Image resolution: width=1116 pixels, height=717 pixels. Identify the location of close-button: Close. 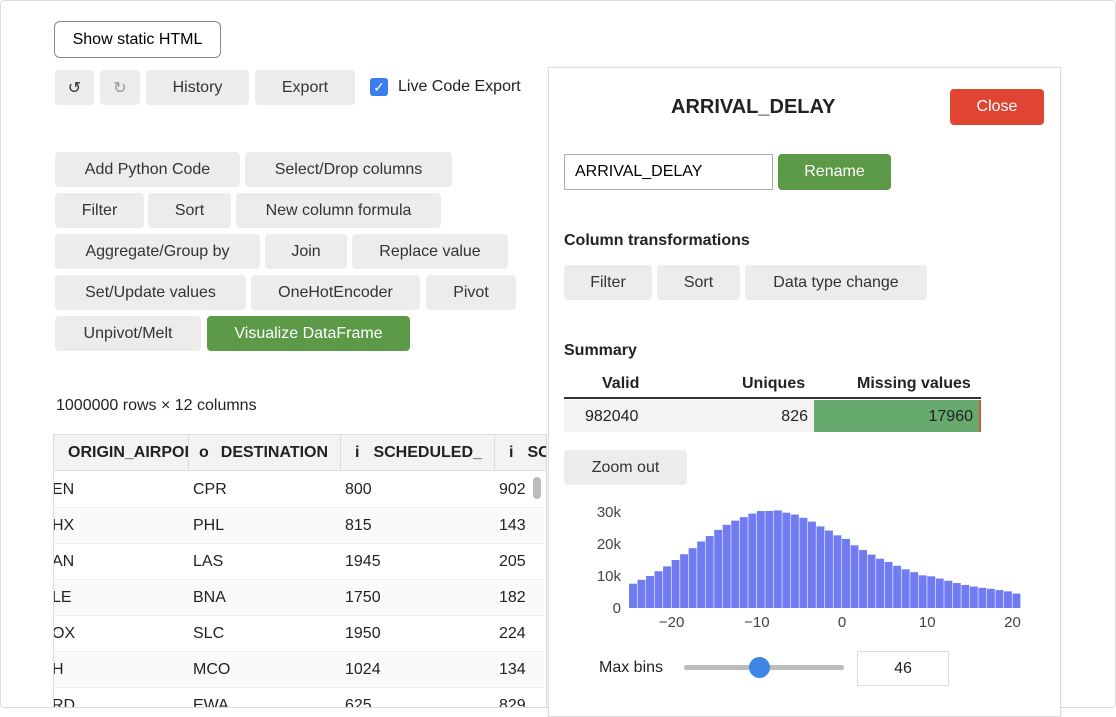
(997, 107).